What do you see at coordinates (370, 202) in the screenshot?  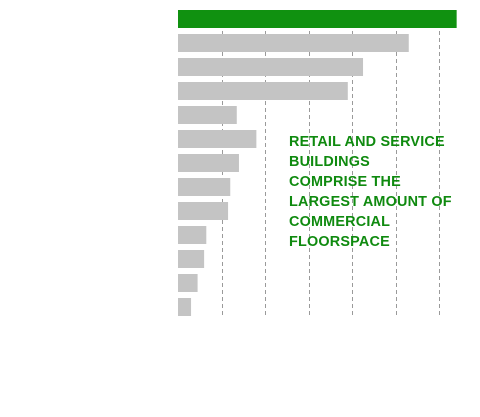 I see `annotation-line-4: LARGEST AMOUNT OF` at bounding box center [370, 202].